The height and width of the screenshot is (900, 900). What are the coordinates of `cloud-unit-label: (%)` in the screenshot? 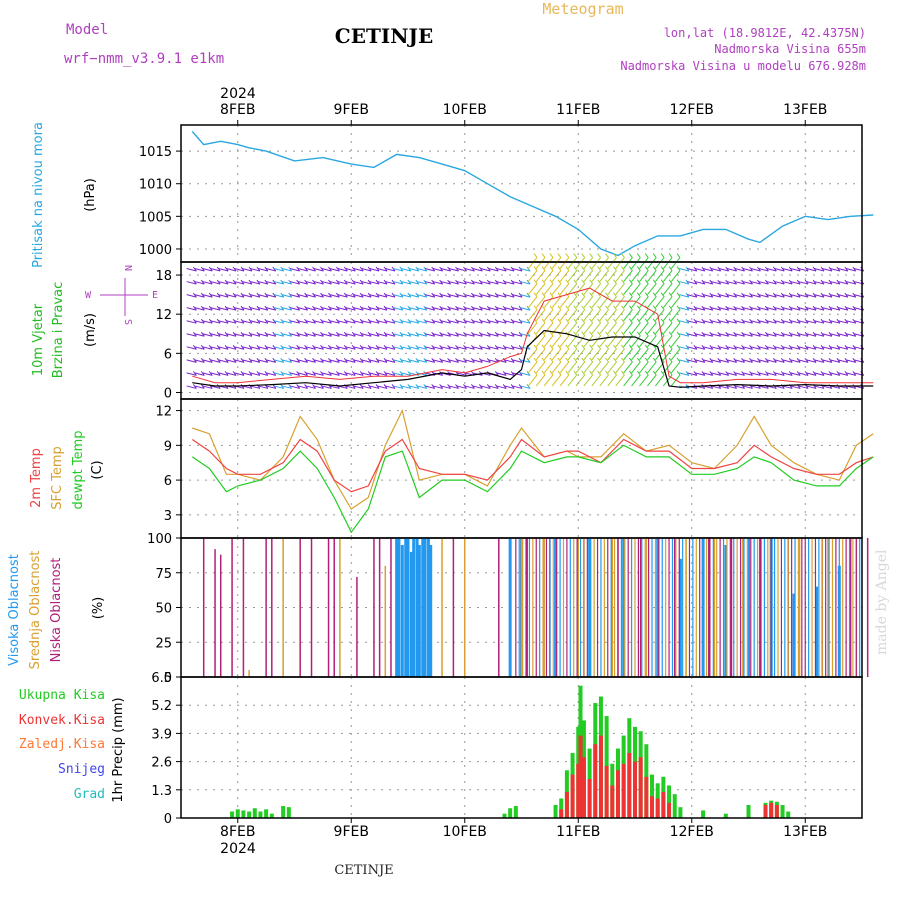 It's located at (98, 608).